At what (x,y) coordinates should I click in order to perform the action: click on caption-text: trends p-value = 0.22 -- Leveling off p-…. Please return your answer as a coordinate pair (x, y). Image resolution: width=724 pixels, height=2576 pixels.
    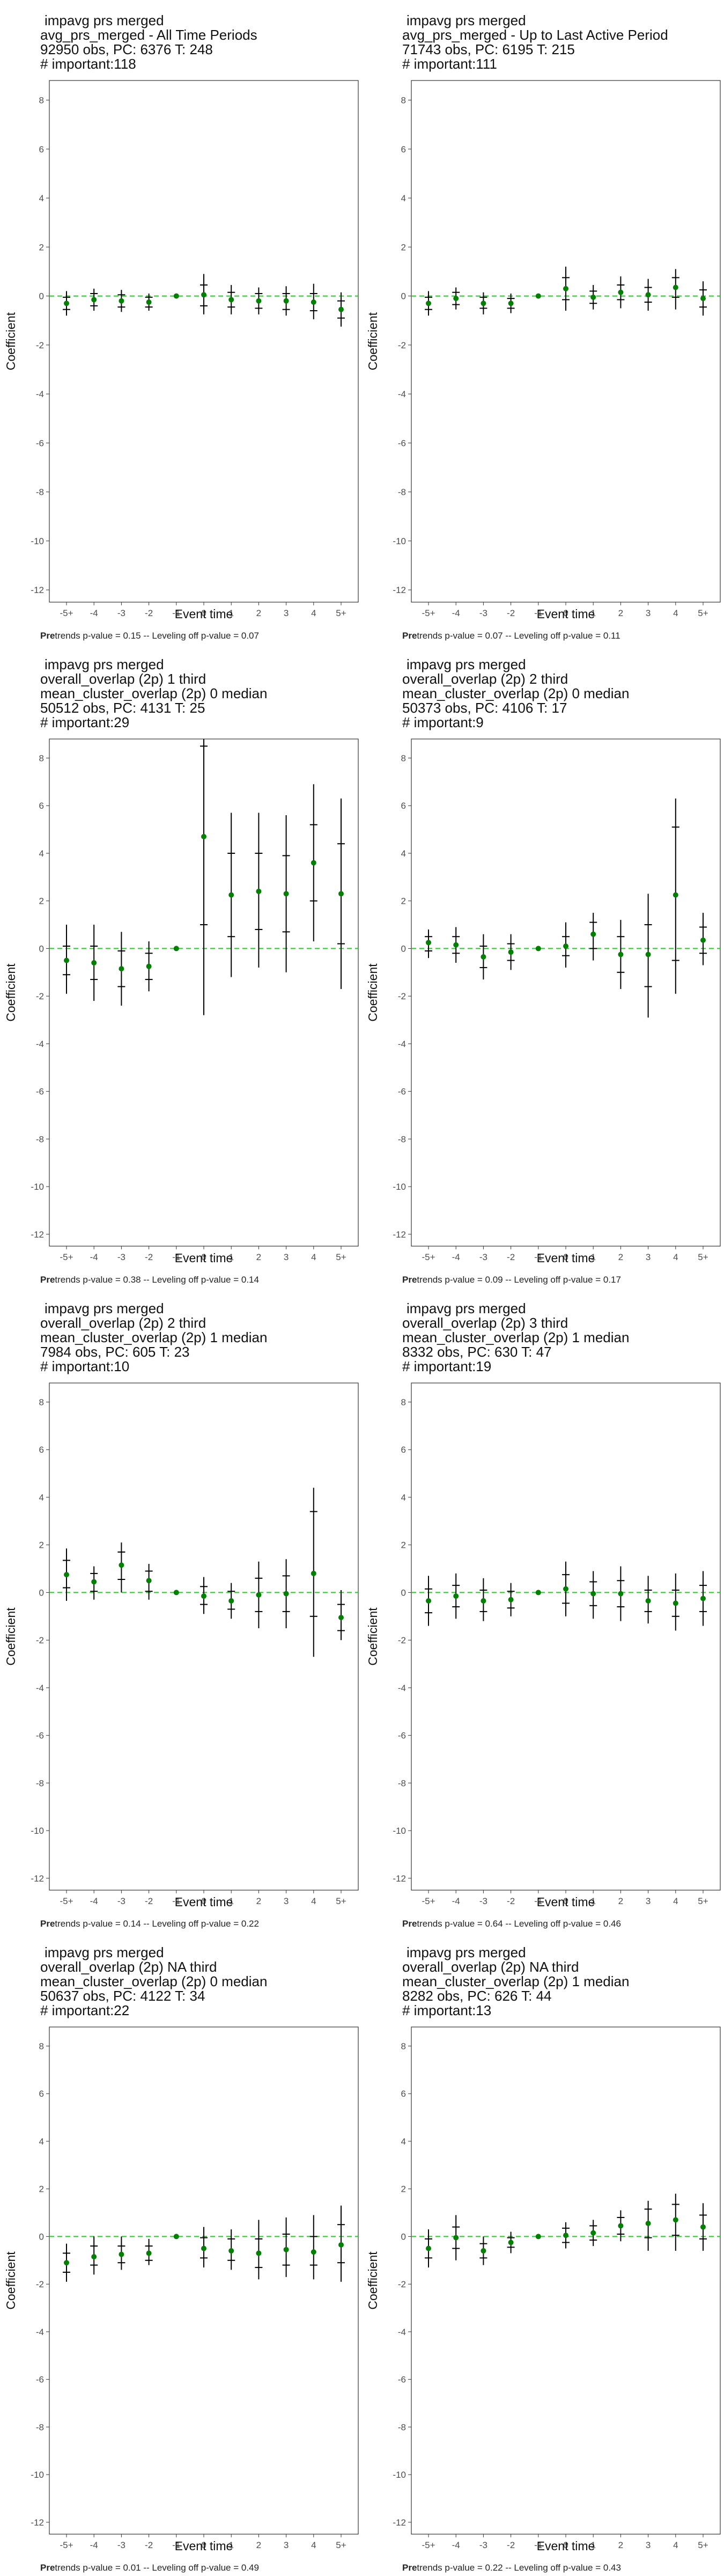
    Looking at the image, I should click on (519, 2568).